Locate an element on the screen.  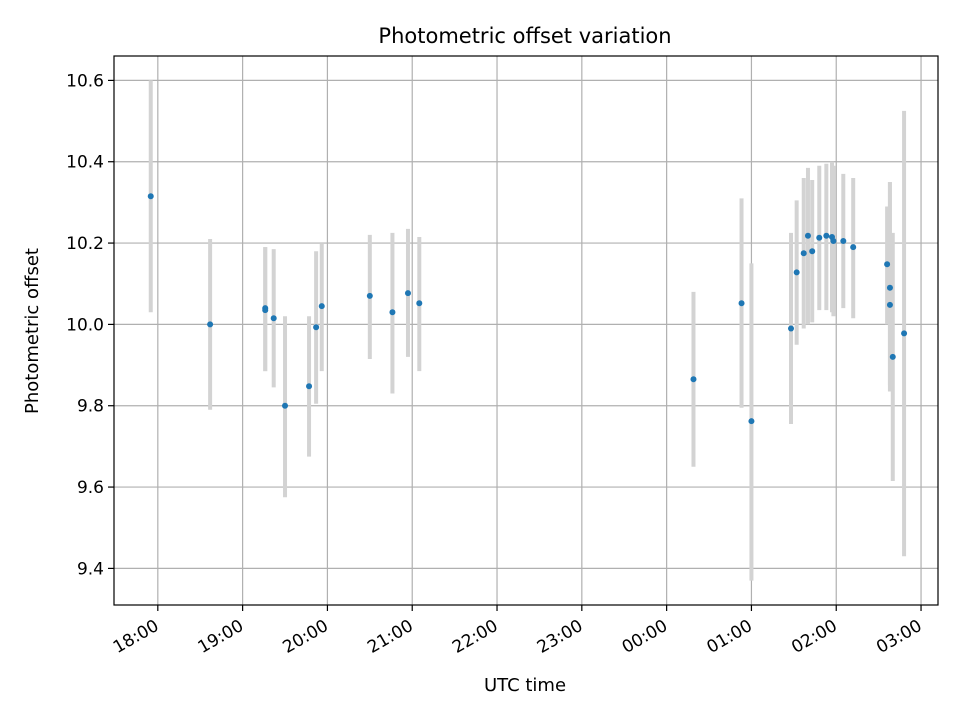
y-tick-label: 9.6 is located at coordinates (90, 488).